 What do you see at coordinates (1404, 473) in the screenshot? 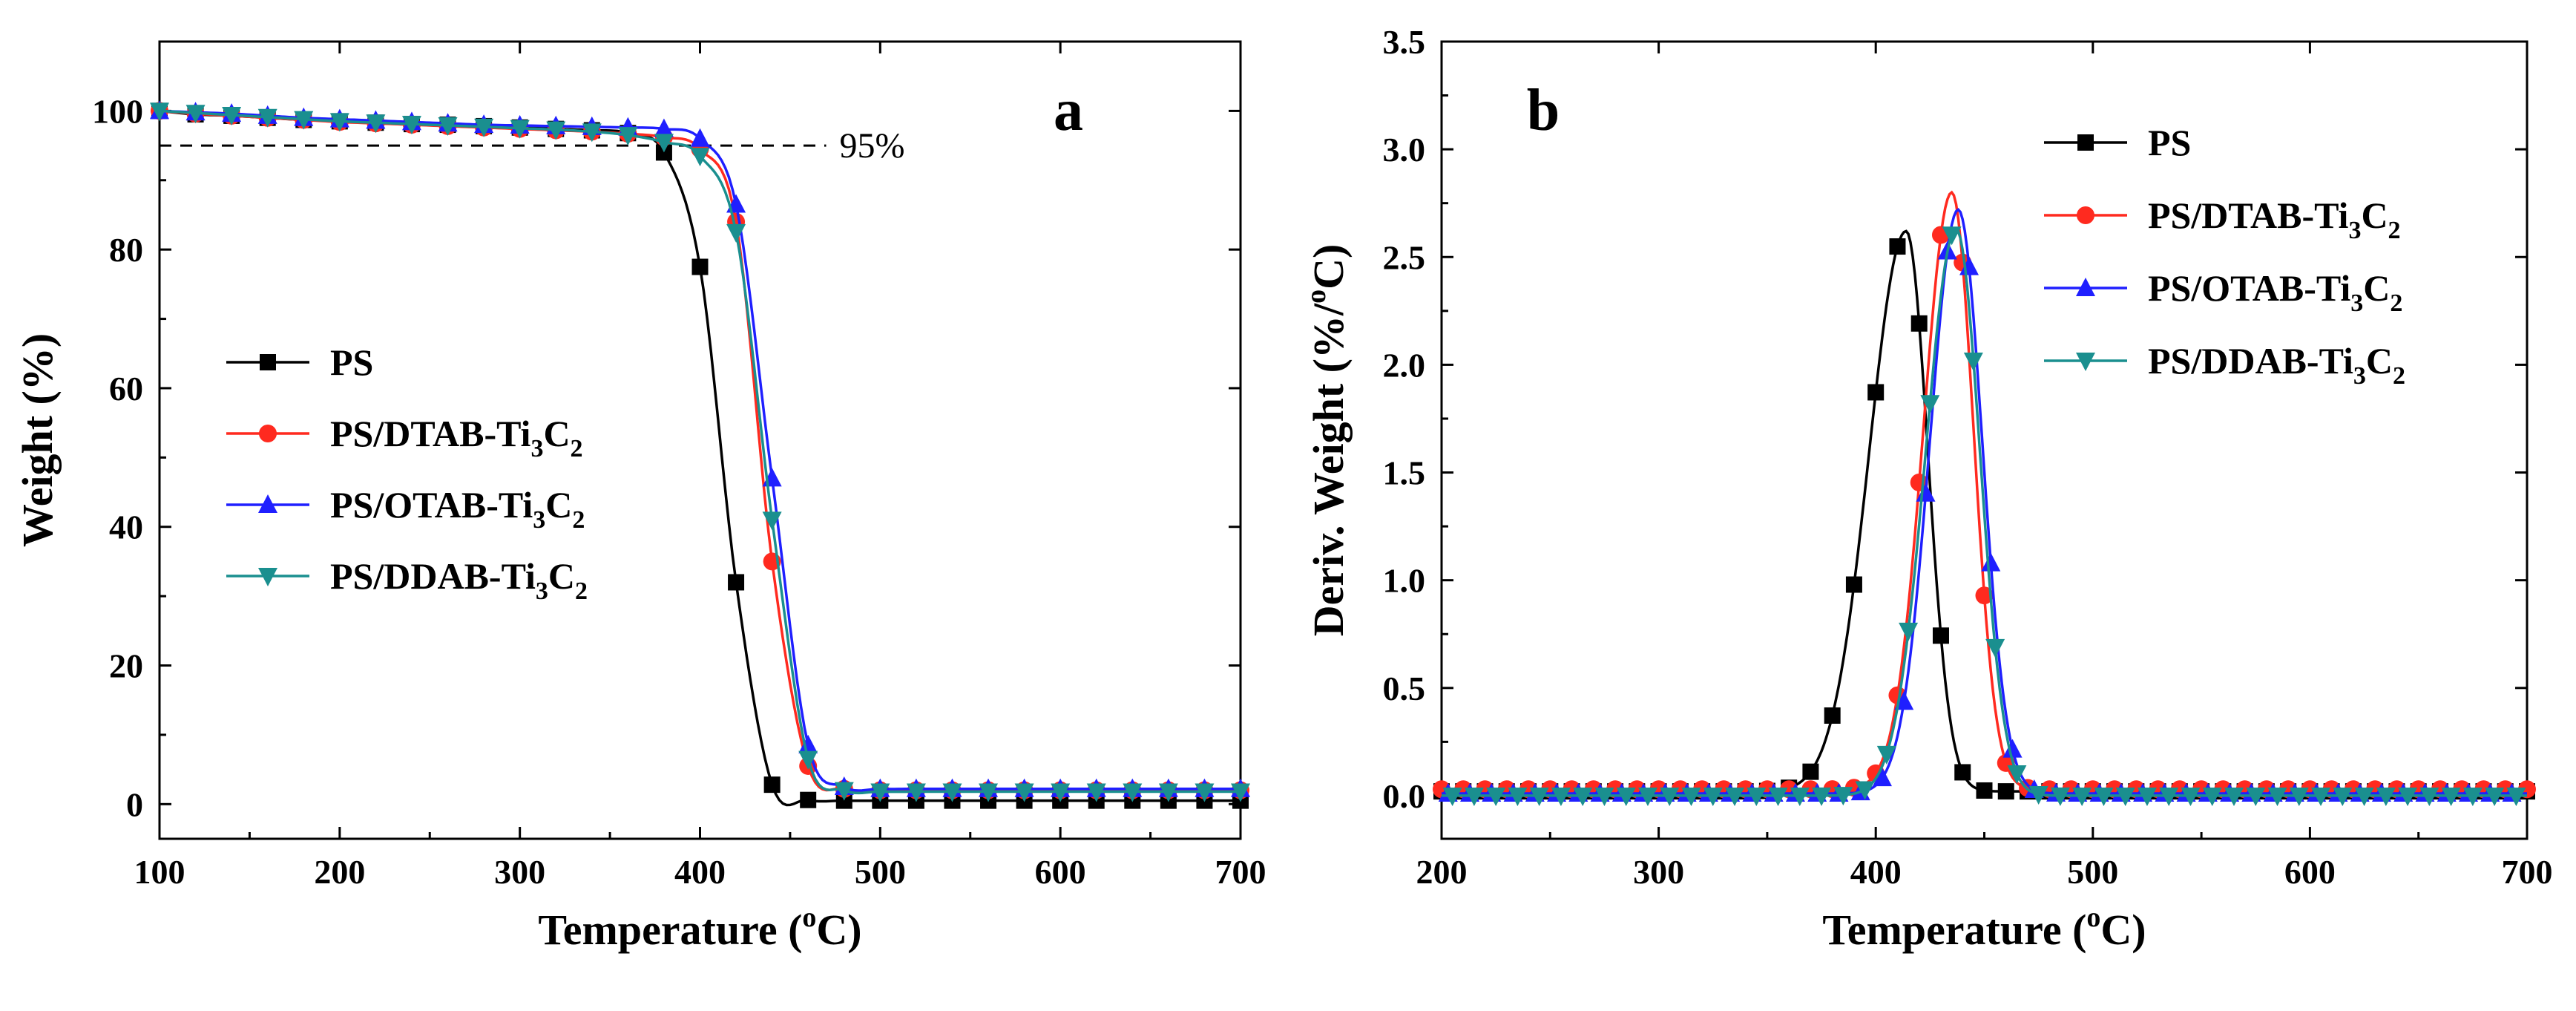
I see `y-tick-label: 1.5` at bounding box center [1404, 473].